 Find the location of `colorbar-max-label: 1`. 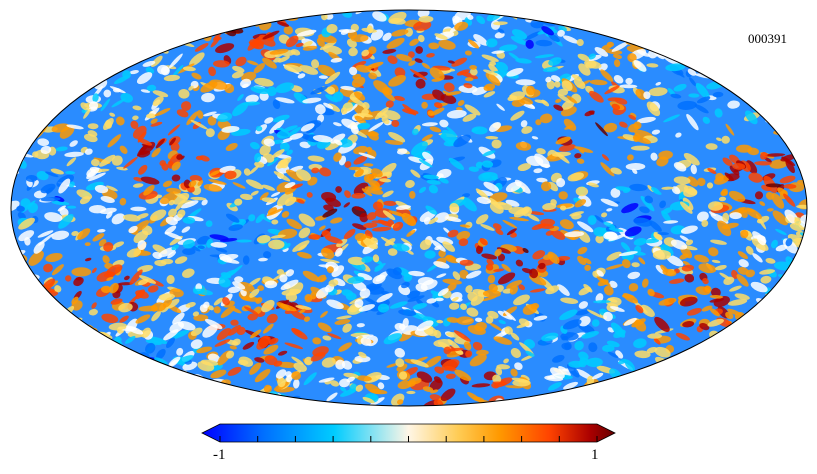

colorbar-max-label: 1 is located at coordinates (595, 455).